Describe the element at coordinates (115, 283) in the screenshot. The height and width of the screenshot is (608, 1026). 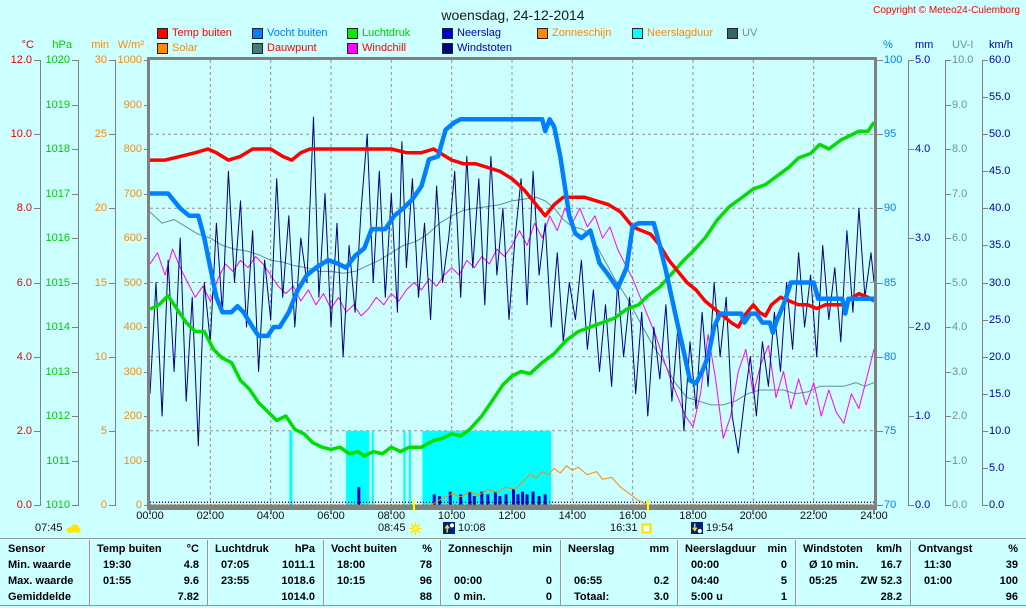
I see `axis-line-min` at that location.